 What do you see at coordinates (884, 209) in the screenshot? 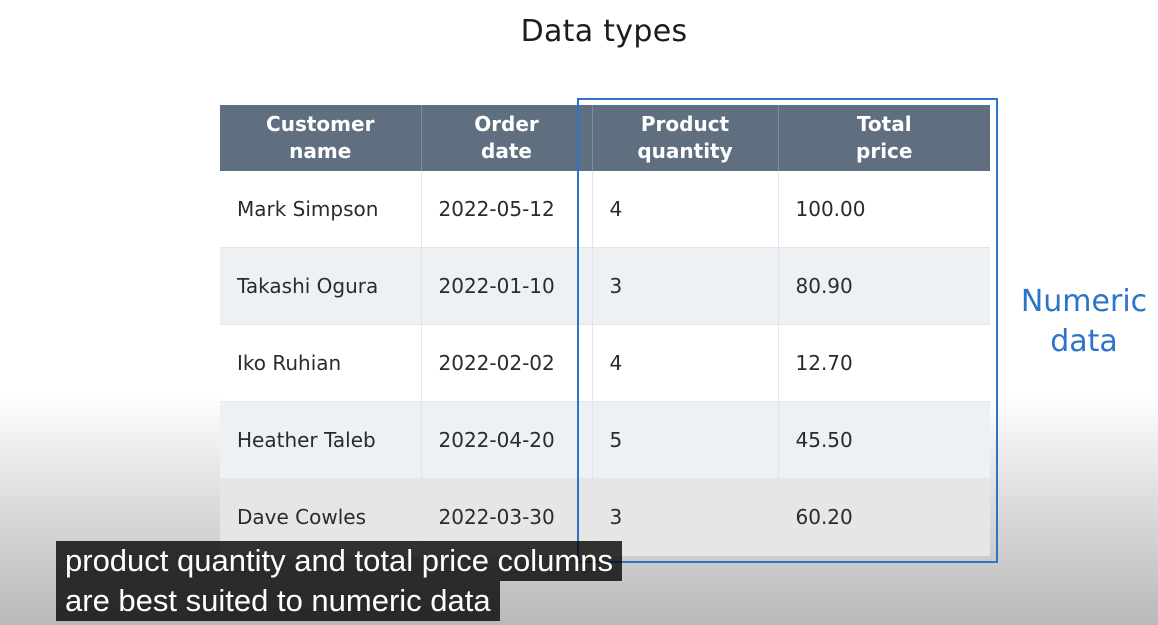
I see `cell-total-price: 100.00` at bounding box center [884, 209].